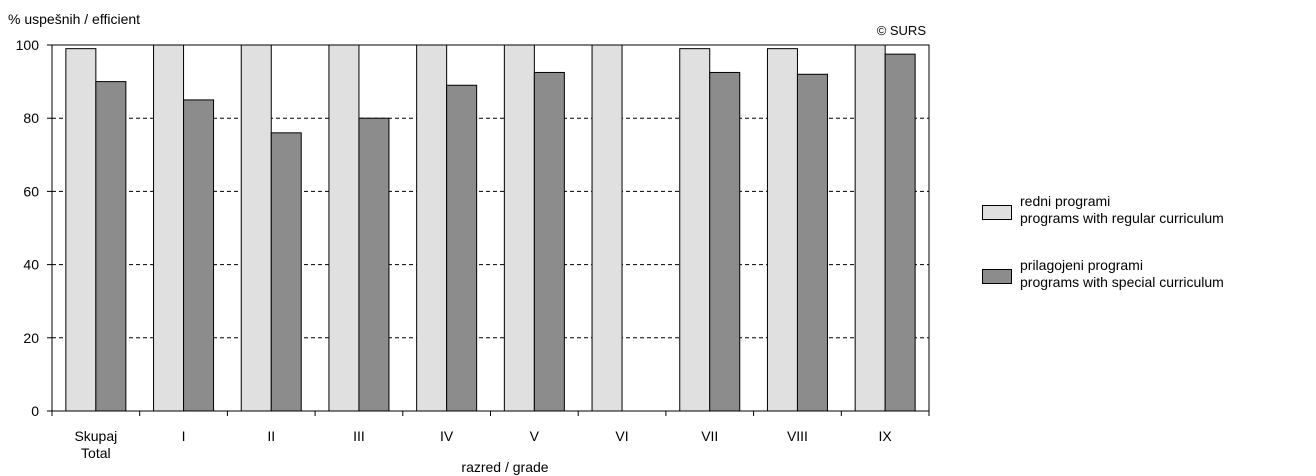 Image resolution: width=1316 pixels, height=476 pixels. I want to click on copyright-note: © SURS, so click(902, 30).